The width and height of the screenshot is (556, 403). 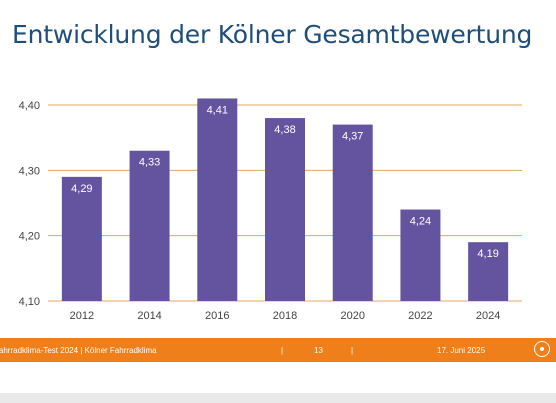 I want to click on bar-2024, so click(x=488, y=271).